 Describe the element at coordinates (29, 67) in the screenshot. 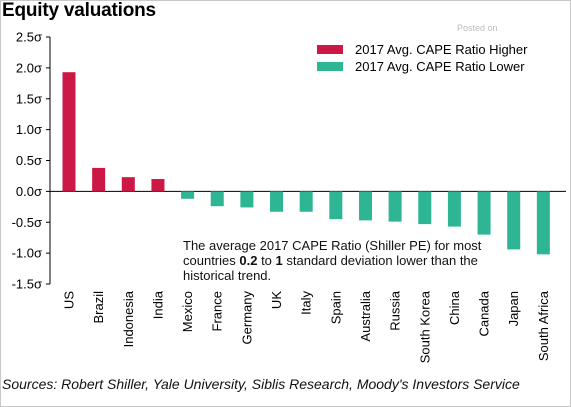

I see `y-tick-label: 2.0σ` at that location.